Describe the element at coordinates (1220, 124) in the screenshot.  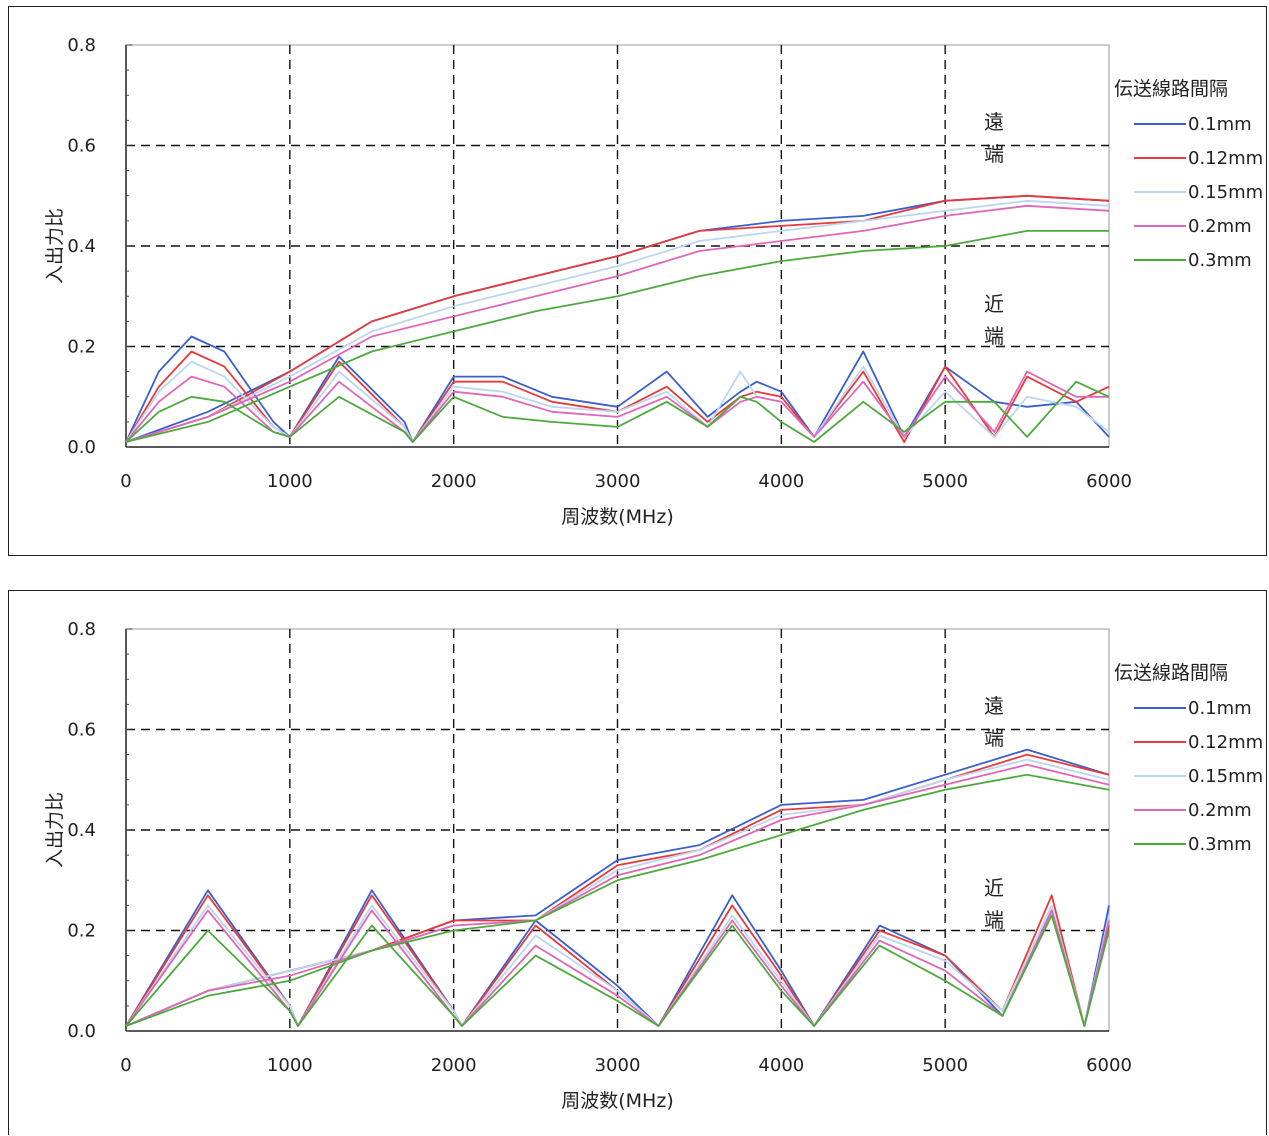
I see `chart-top-legend-label: 0.1mm` at that location.